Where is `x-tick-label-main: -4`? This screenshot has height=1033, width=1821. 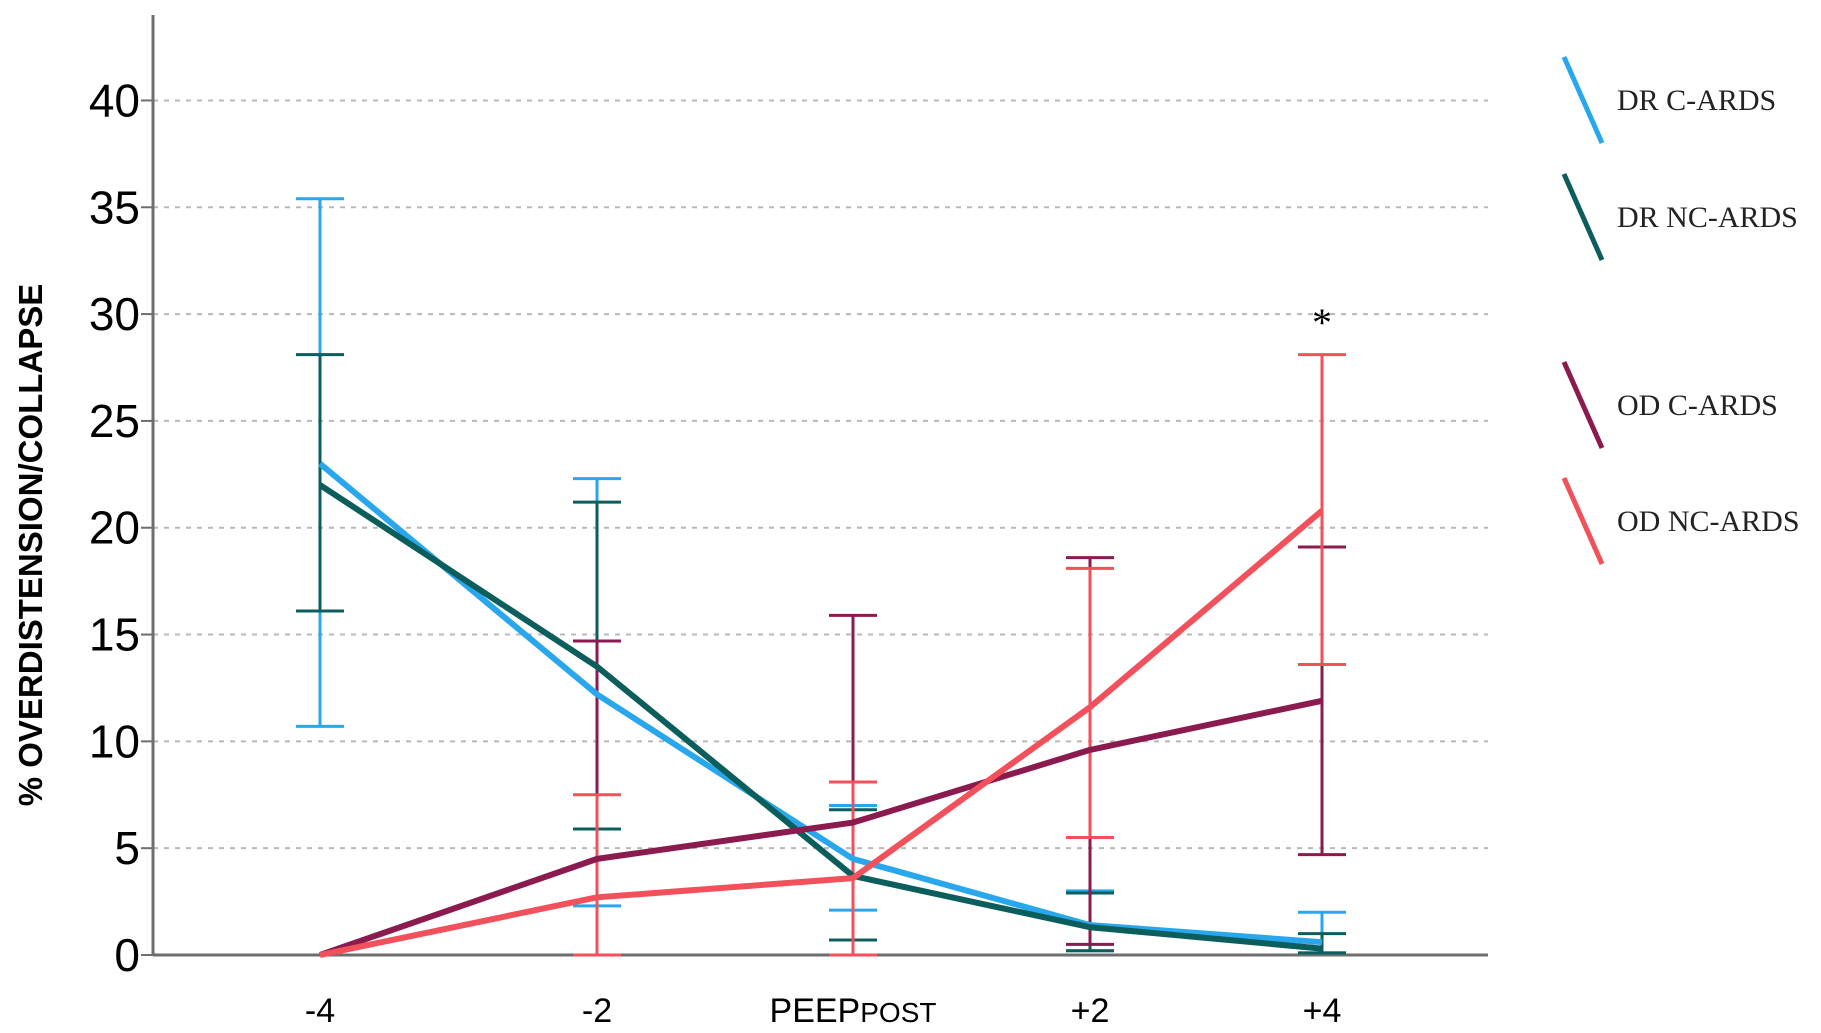
x-tick-label-main: -4 is located at coordinates (320, 1011).